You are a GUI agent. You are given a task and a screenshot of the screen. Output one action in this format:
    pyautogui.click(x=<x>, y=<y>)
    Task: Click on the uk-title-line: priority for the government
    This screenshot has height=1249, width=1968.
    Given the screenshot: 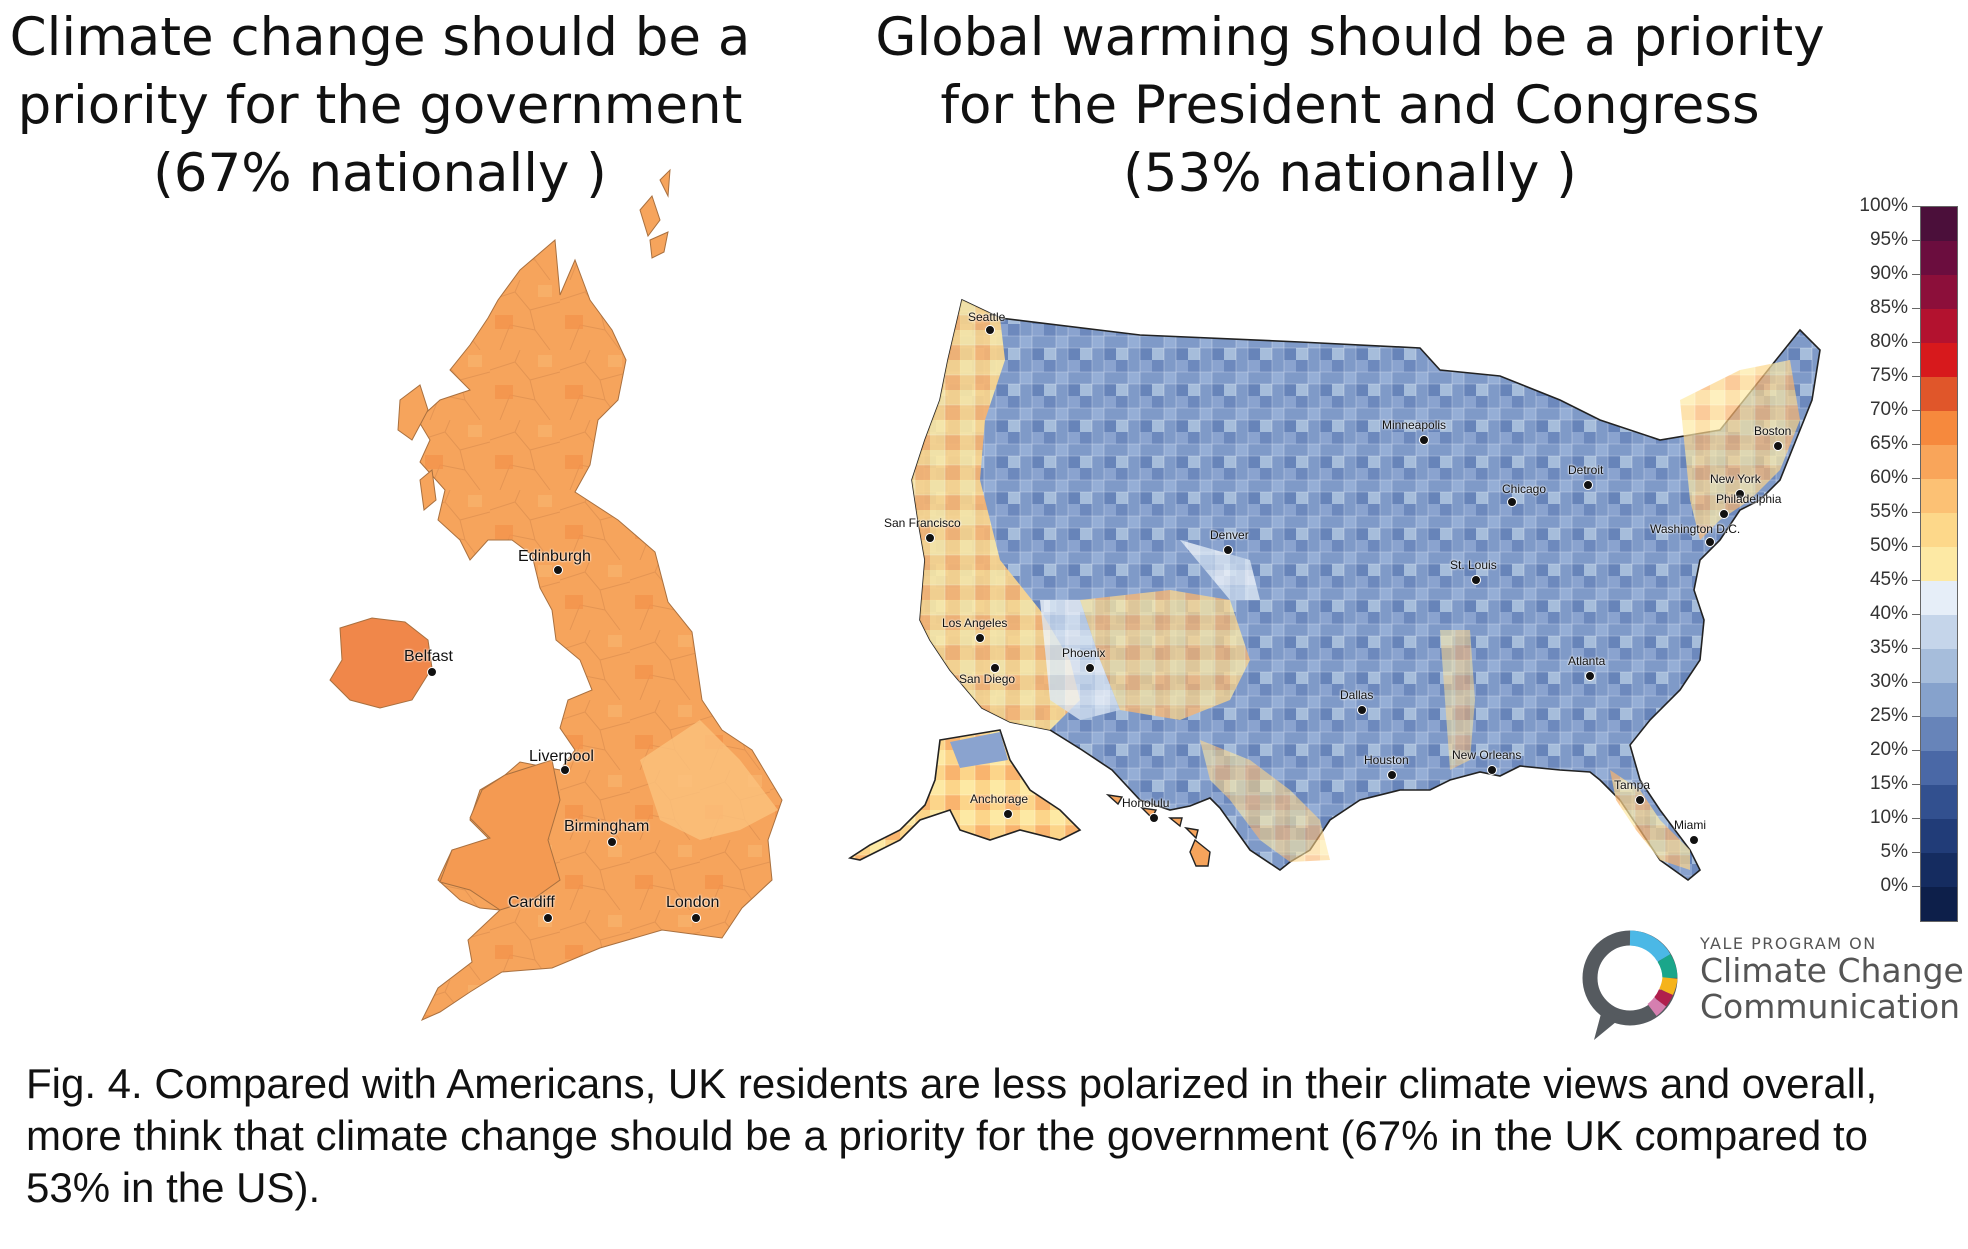 What is the action you would take?
    pyautogui.click(x=380, y=105)
    